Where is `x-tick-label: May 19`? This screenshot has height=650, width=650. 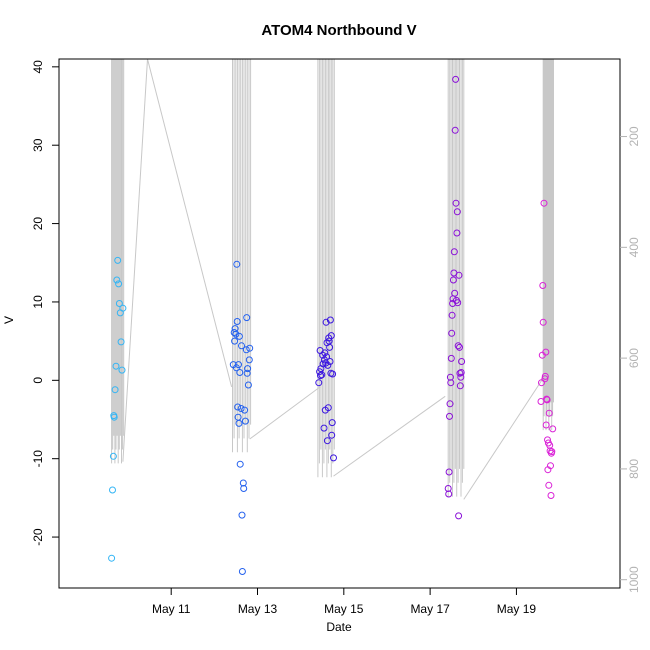
x-tick-label: May 19 is located at coordinates (517, 609).